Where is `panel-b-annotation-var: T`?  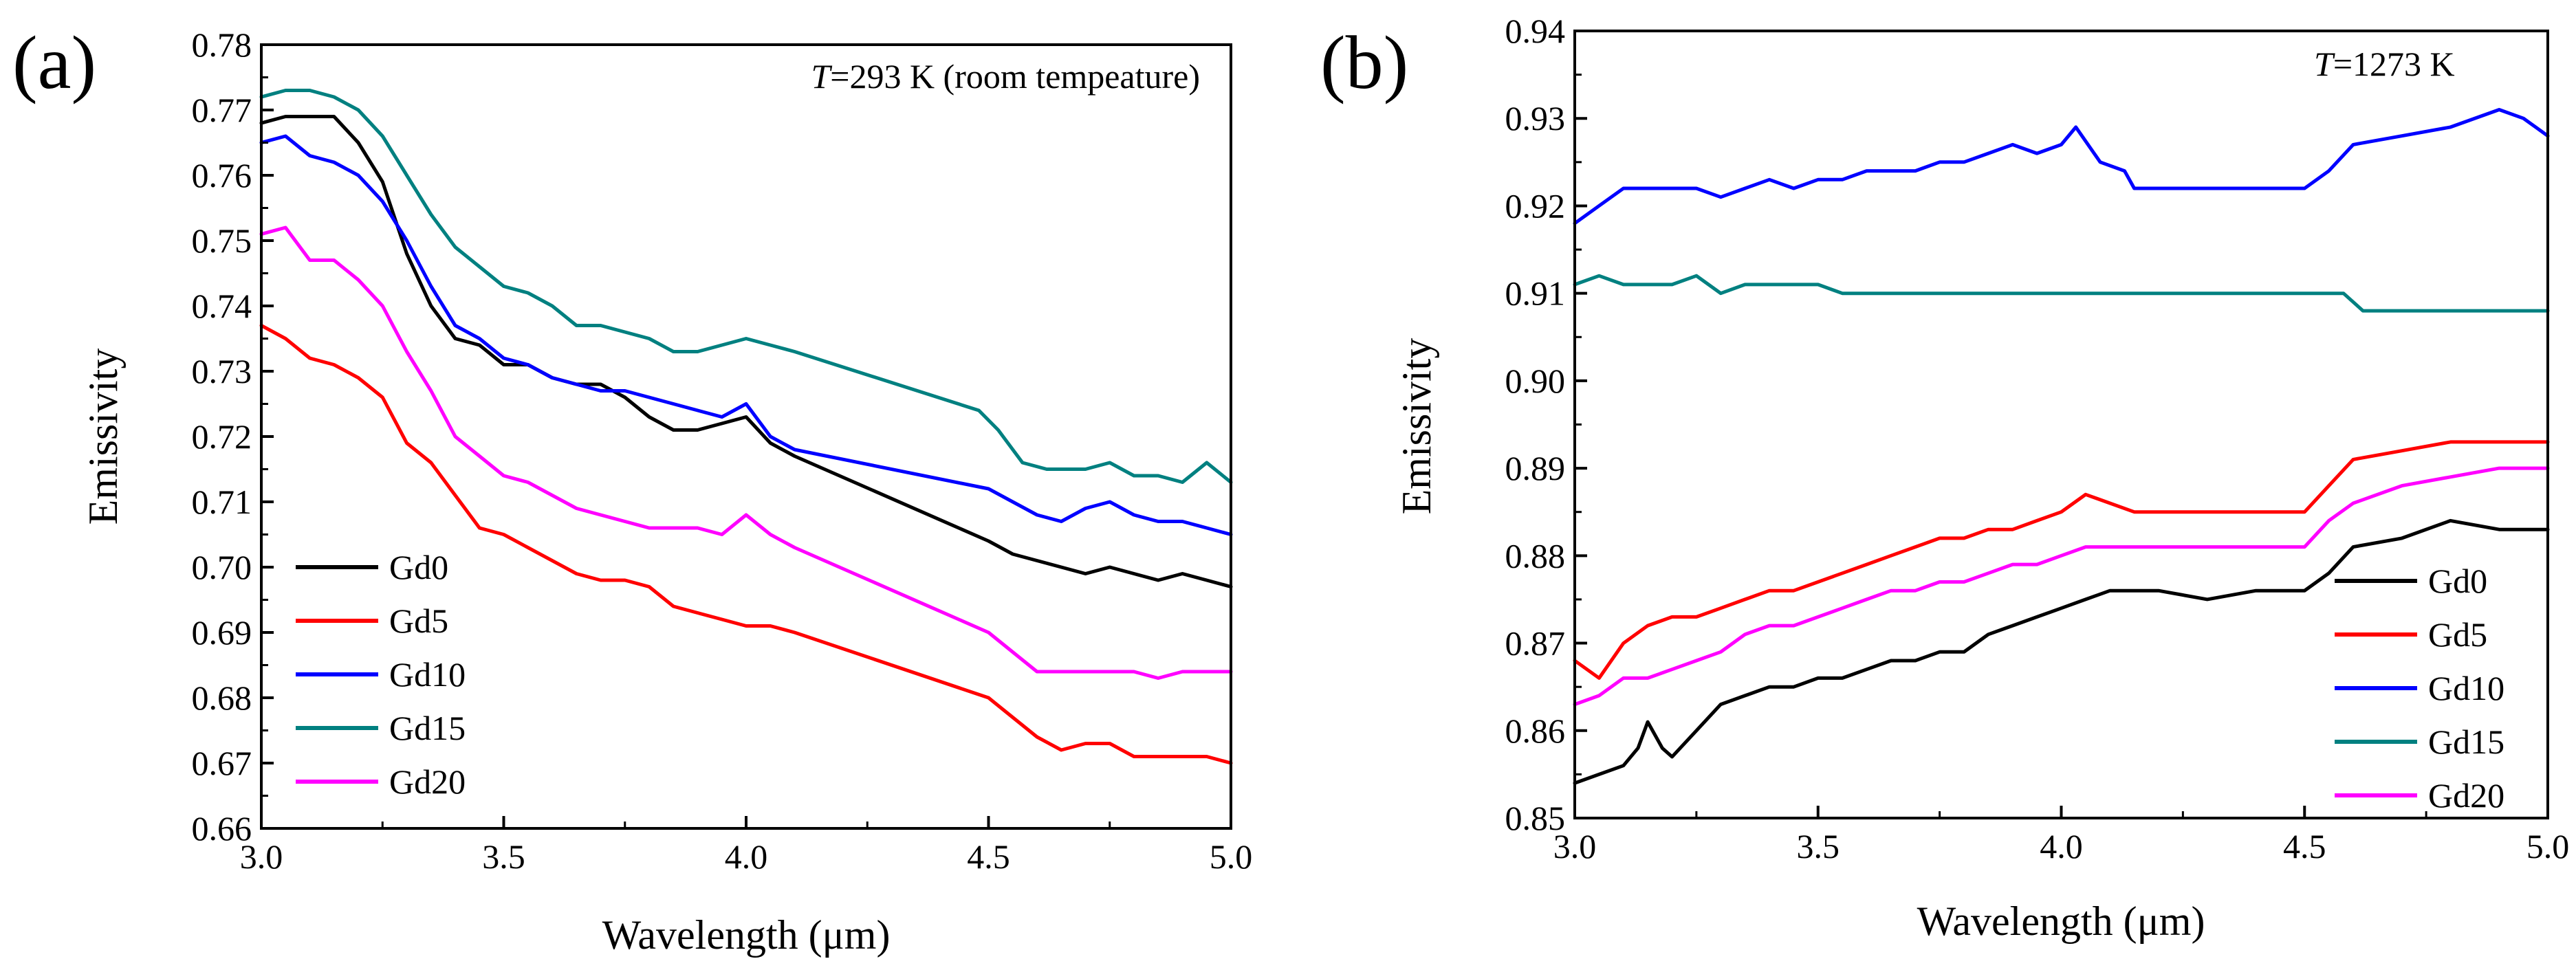
panel-b-annotation-var: T is located at coordinates (2324, 64).